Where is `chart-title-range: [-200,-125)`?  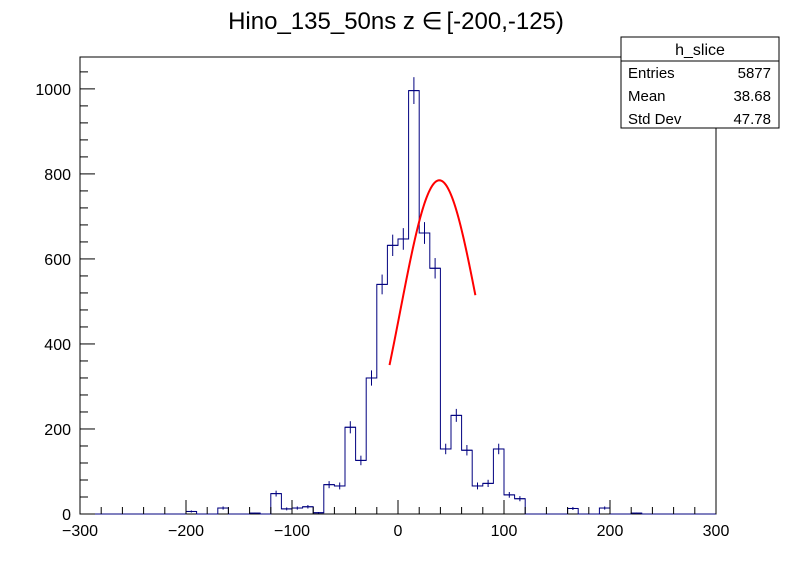
chart-title-range: [-200,-125) is located at coordinates (504, 21).